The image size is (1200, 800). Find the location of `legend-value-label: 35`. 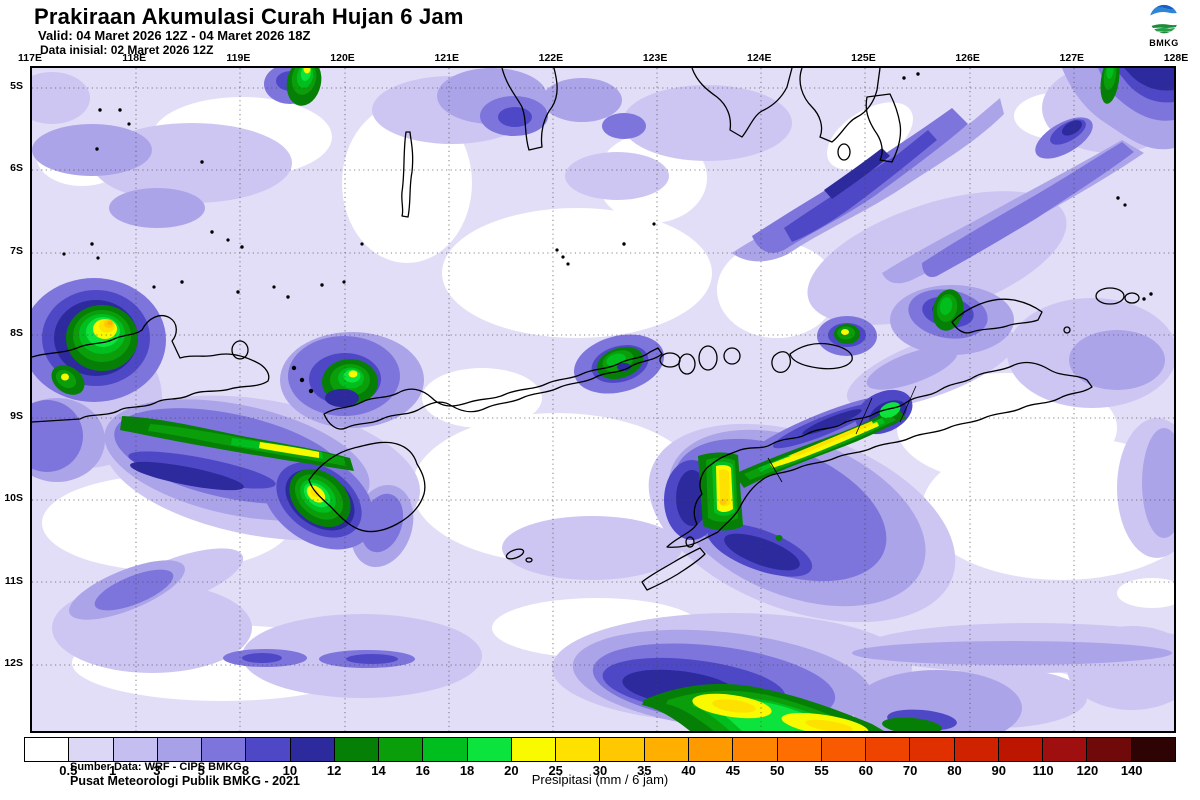

legend-value-label: 35 is located at coordinates (644, 770).